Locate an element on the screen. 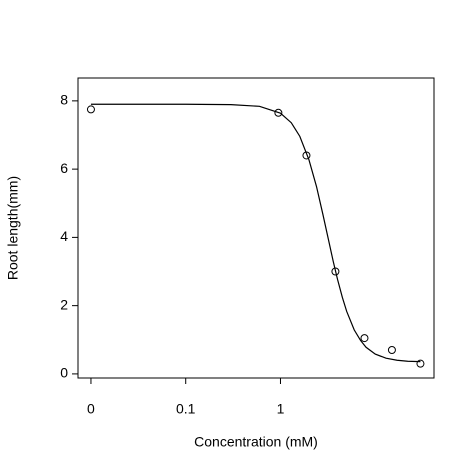  y-tick-label: 8 is located at coordinates (64, 100).